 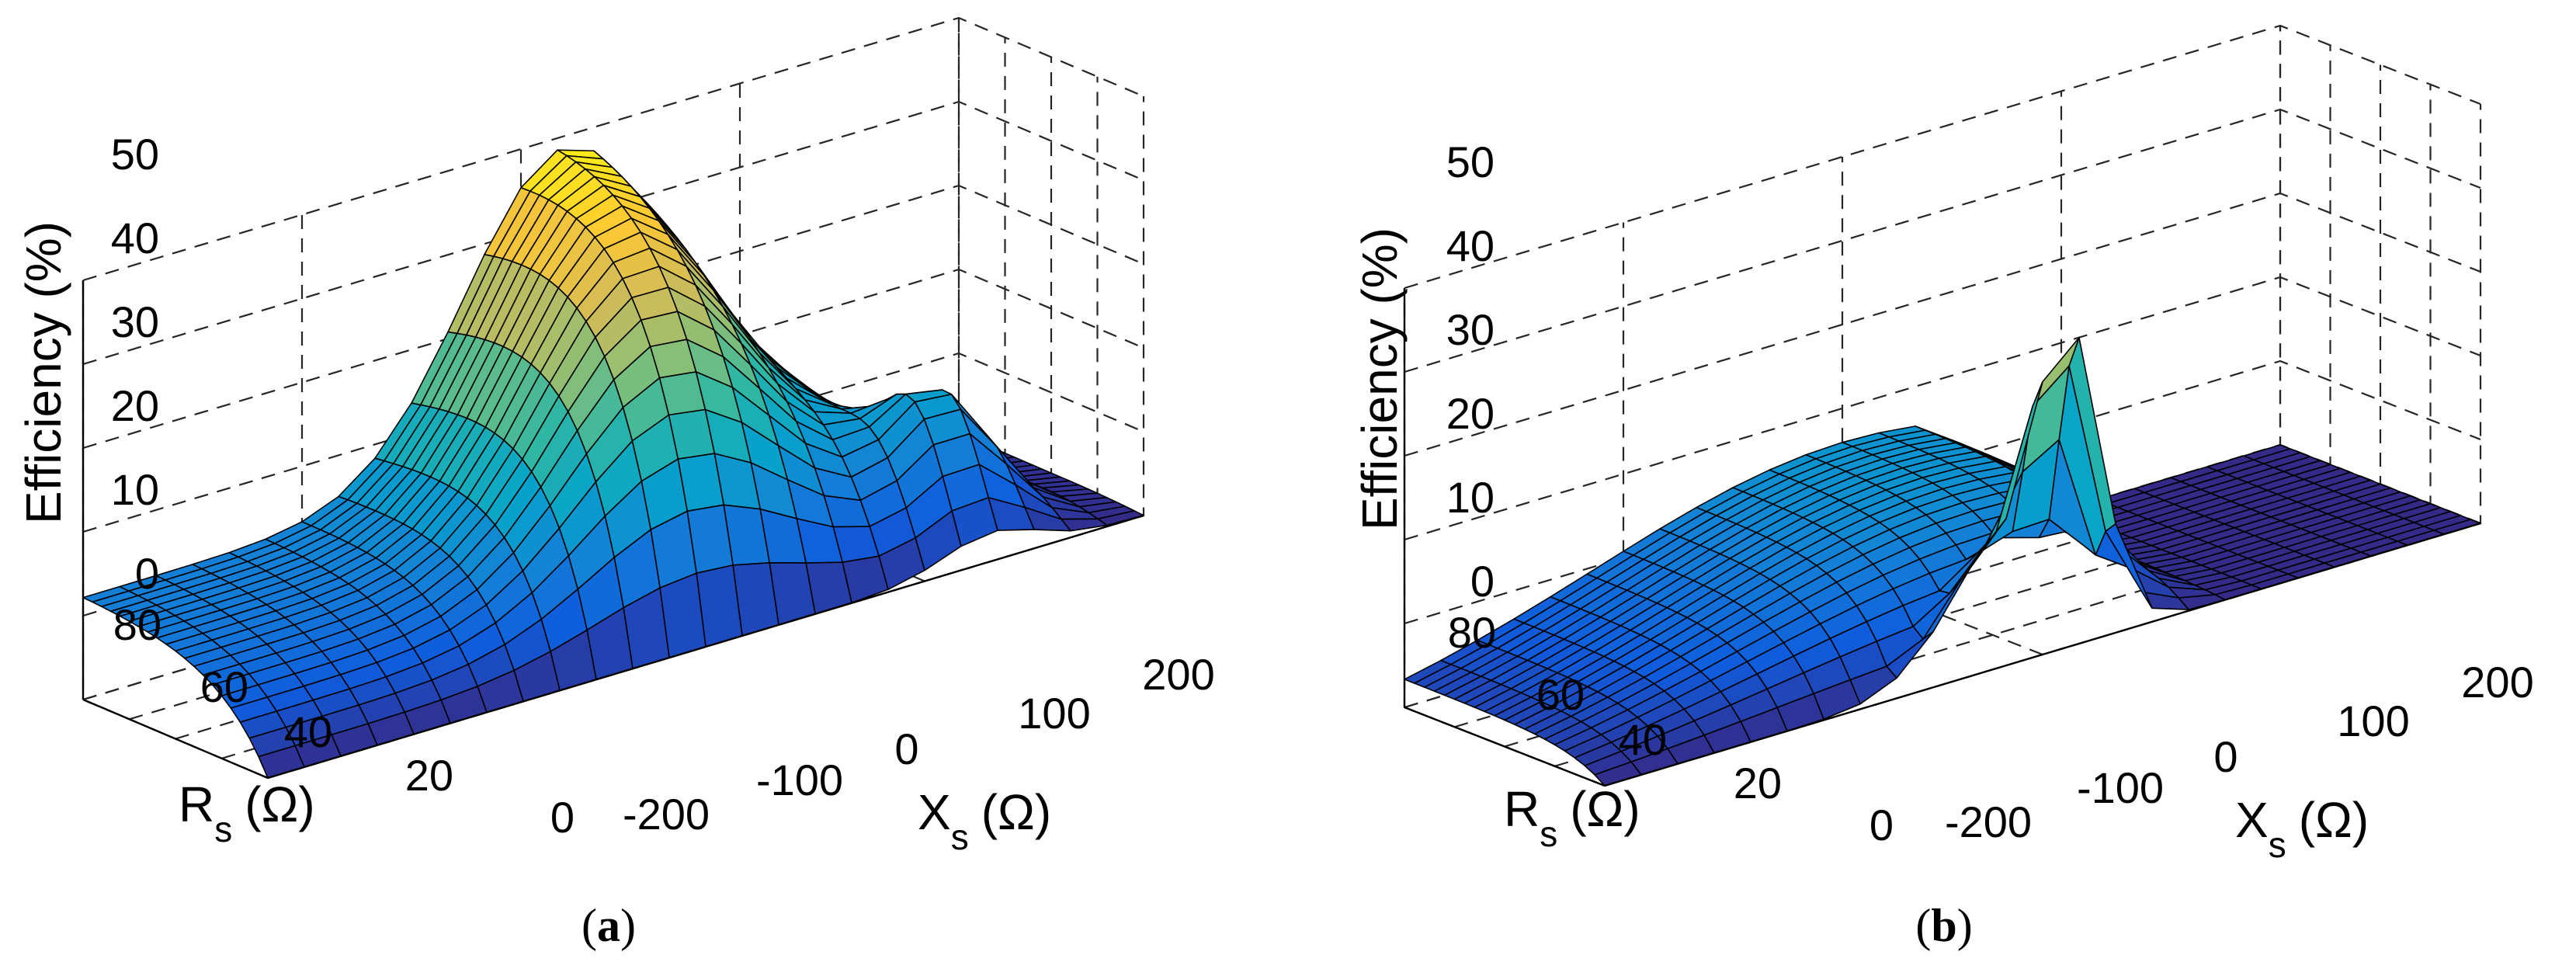 I want to click on caption-a: (a), so click(x=609, y=926).